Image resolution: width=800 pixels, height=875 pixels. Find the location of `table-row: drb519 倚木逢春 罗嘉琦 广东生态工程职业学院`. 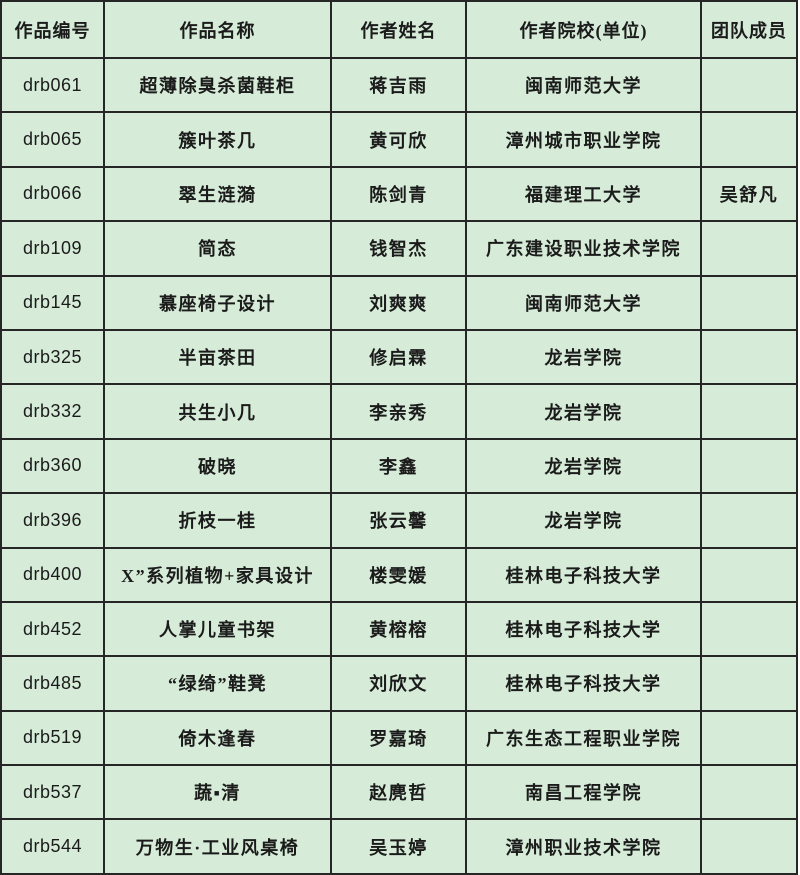

table-row: drb519 倚木逢春 罗嘉琦 广东生态工程职业学院 is located at coordinates (399, 738).